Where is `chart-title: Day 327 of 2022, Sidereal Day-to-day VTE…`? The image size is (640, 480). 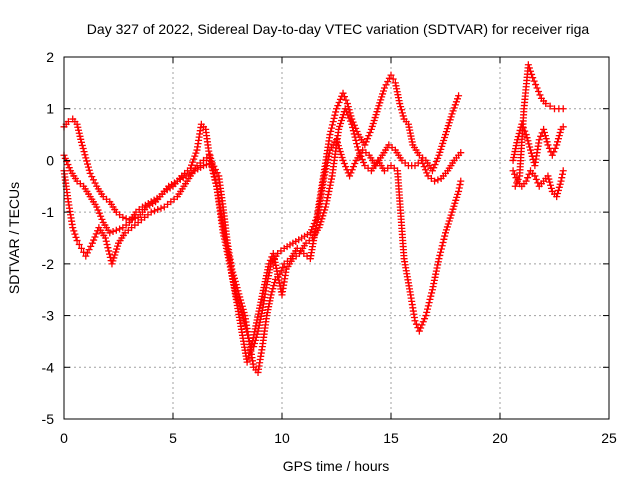
chart-title: Day 327 of 2022, Sidereal Day-to-day VTE… is located at coordinates (338, 29).